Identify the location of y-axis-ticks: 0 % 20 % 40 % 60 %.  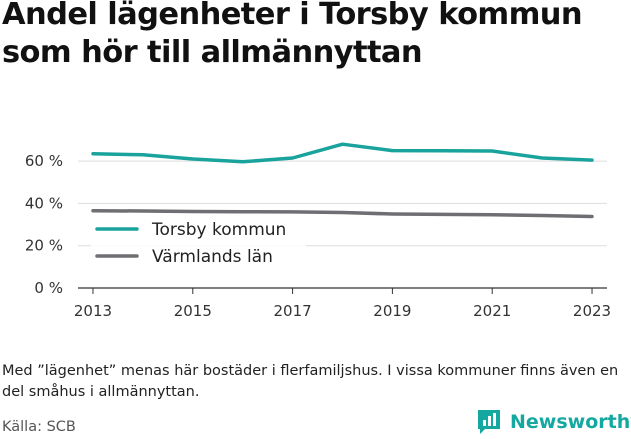
(44, 224).